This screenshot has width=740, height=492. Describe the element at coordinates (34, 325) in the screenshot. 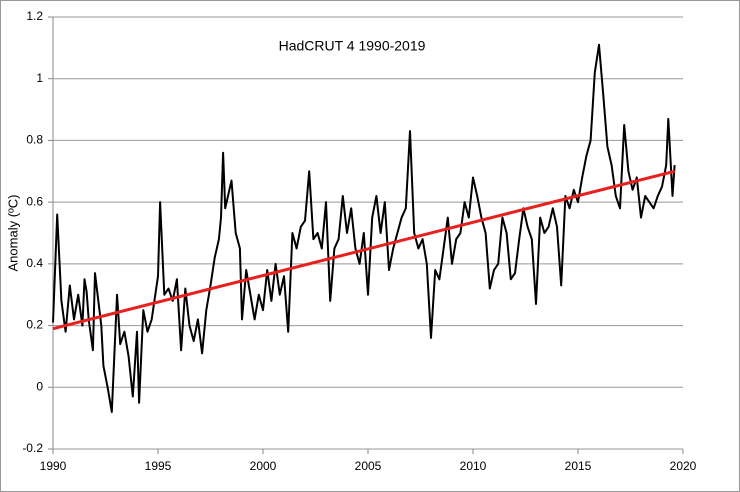

I see `y-tick-label: 0.2` at that location.